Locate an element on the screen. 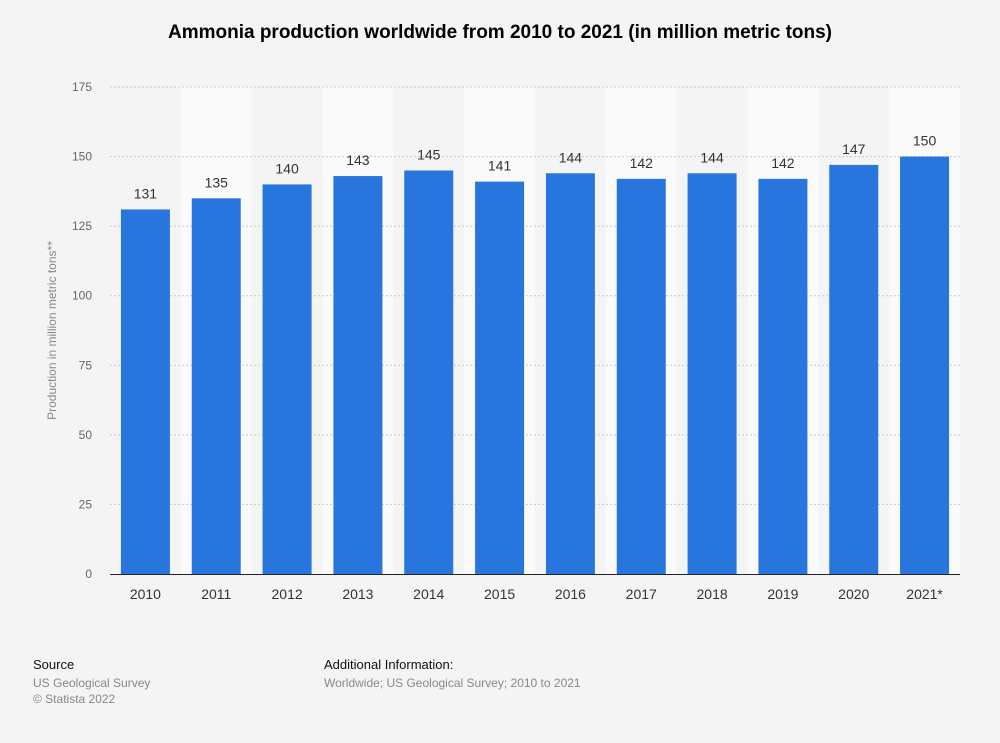 The height and width of the screenshot is (743, 1000). value-labels: 131 135 140 143 145 141 144 142 144 142 147 150 is located at coordinates (535, 167).